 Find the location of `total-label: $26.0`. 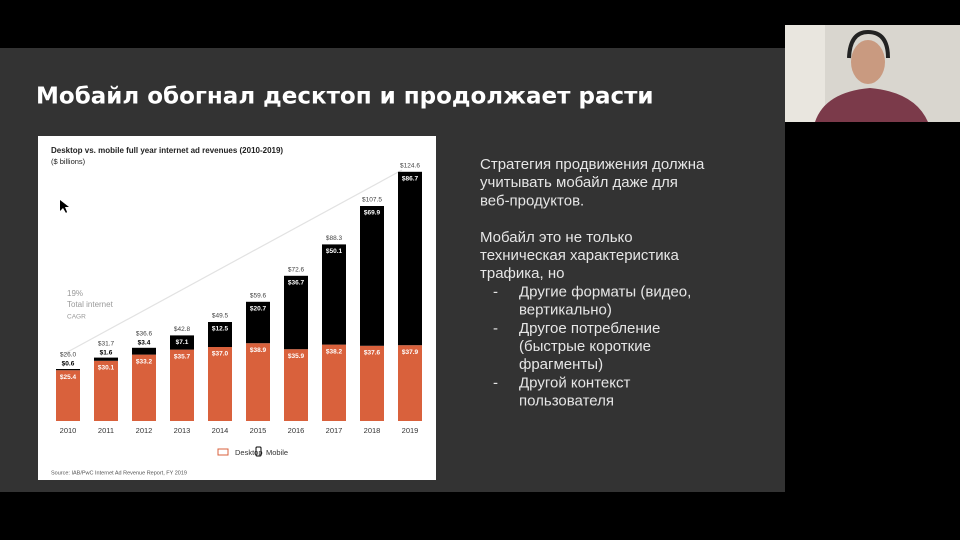

total-label: $26.0 is located at coordinates (68, 355).